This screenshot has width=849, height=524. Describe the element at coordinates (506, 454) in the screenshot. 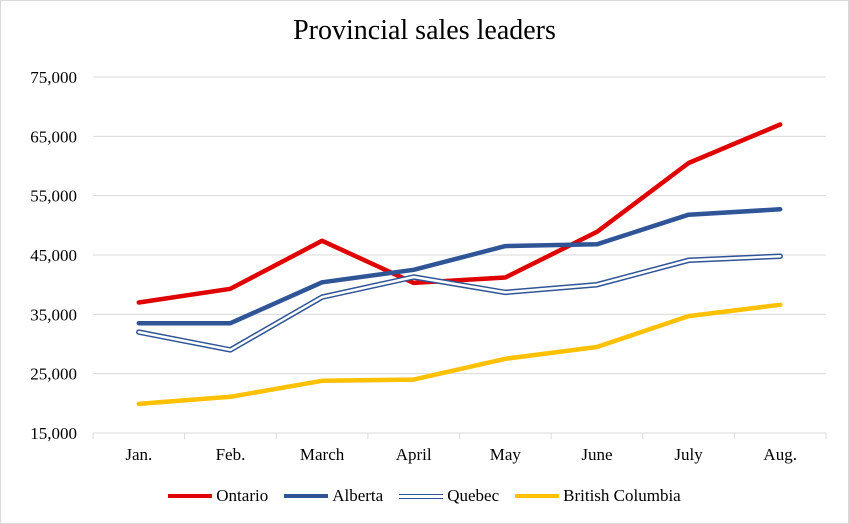

I see `x-tick-label: May` at that location.